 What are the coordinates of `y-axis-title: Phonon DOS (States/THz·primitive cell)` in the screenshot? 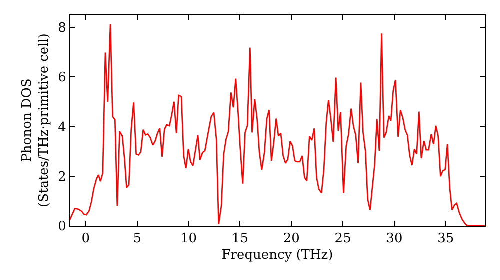 It's located at (36, 120).